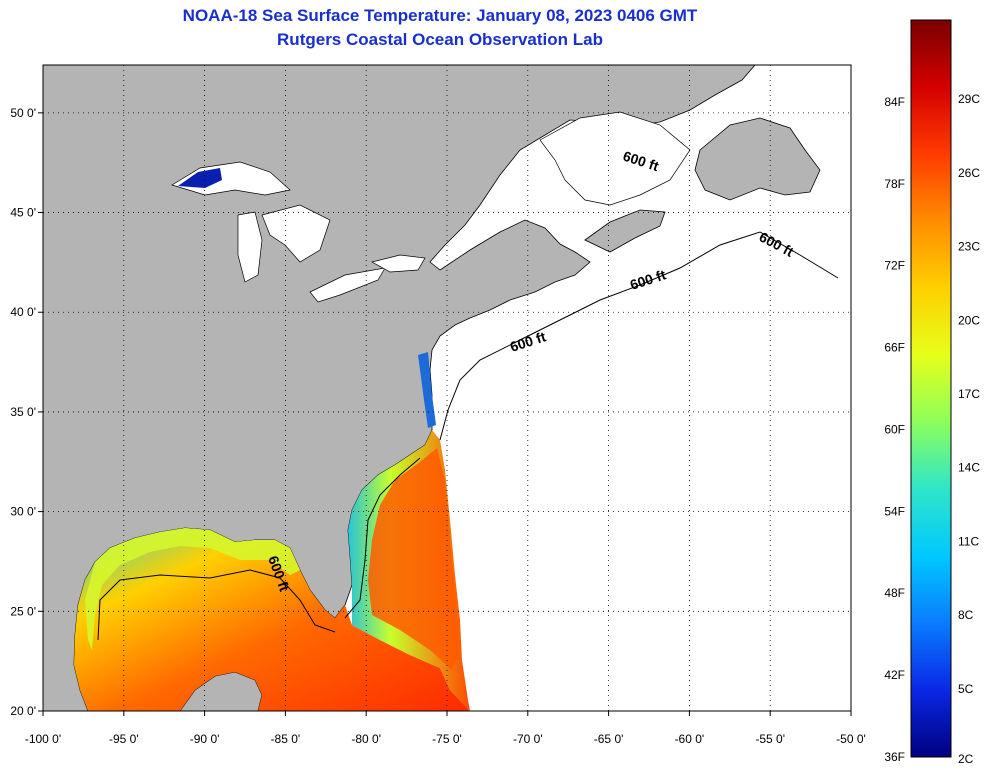 This screenshot has width=984, height=770. I want to click on lake-huron, so click(296, 233).